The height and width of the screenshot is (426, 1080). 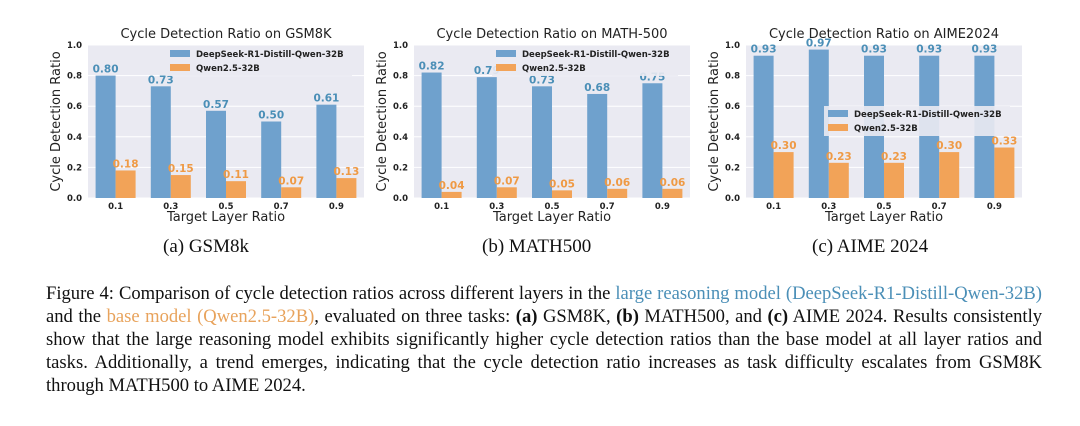 I want to click on chart2-ytick-label: 0.6, so click(x=400, y=107).